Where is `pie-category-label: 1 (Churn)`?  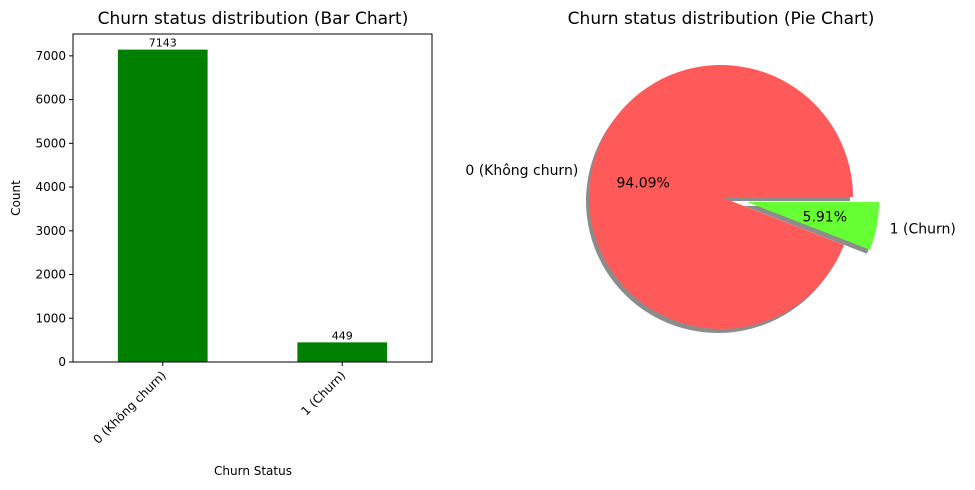
pie-category-label: 1 (Churn) is located at coordinates (923, 230).